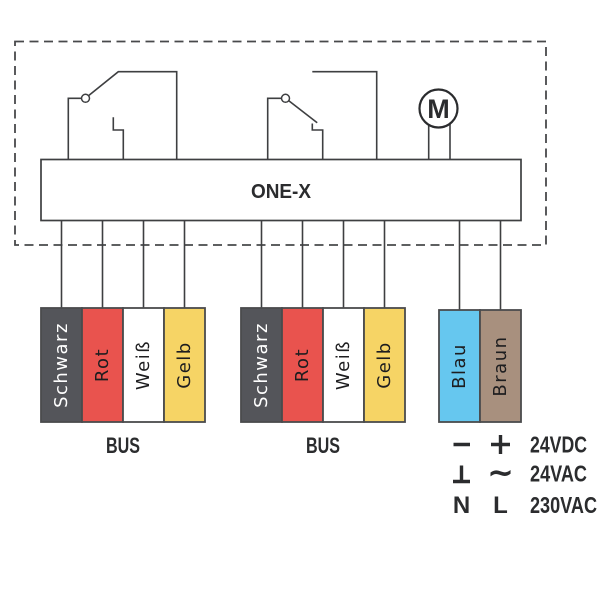 This screenshot has height=600, width=600. What do you see at coordinates (118, 138) in the screenshot?
I see `switch1-lower-contact` at bounding box center [118, 138].